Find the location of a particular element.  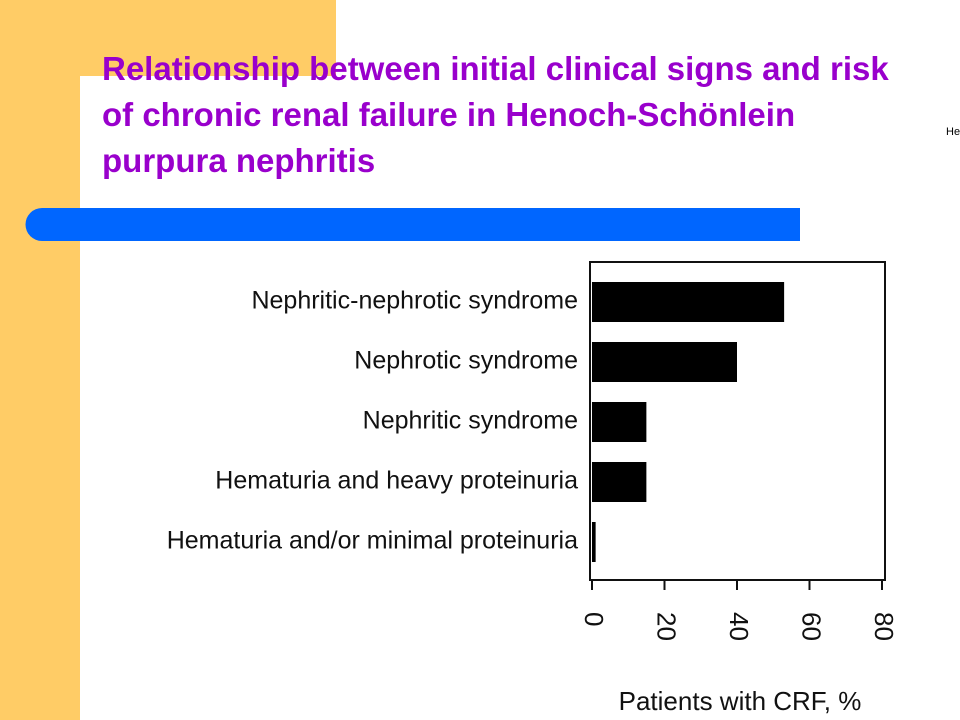

x-tick-label: 80 is located at coordinates (884, 626).